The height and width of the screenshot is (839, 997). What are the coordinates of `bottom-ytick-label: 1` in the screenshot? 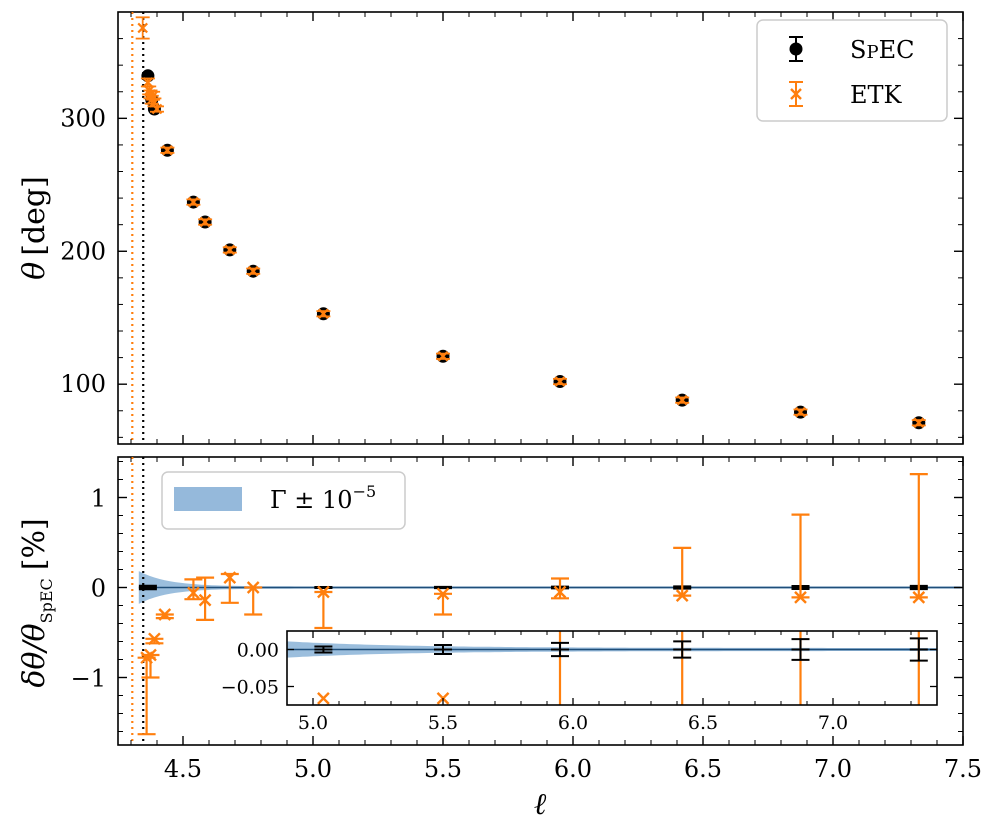 It's located at (98, 499).